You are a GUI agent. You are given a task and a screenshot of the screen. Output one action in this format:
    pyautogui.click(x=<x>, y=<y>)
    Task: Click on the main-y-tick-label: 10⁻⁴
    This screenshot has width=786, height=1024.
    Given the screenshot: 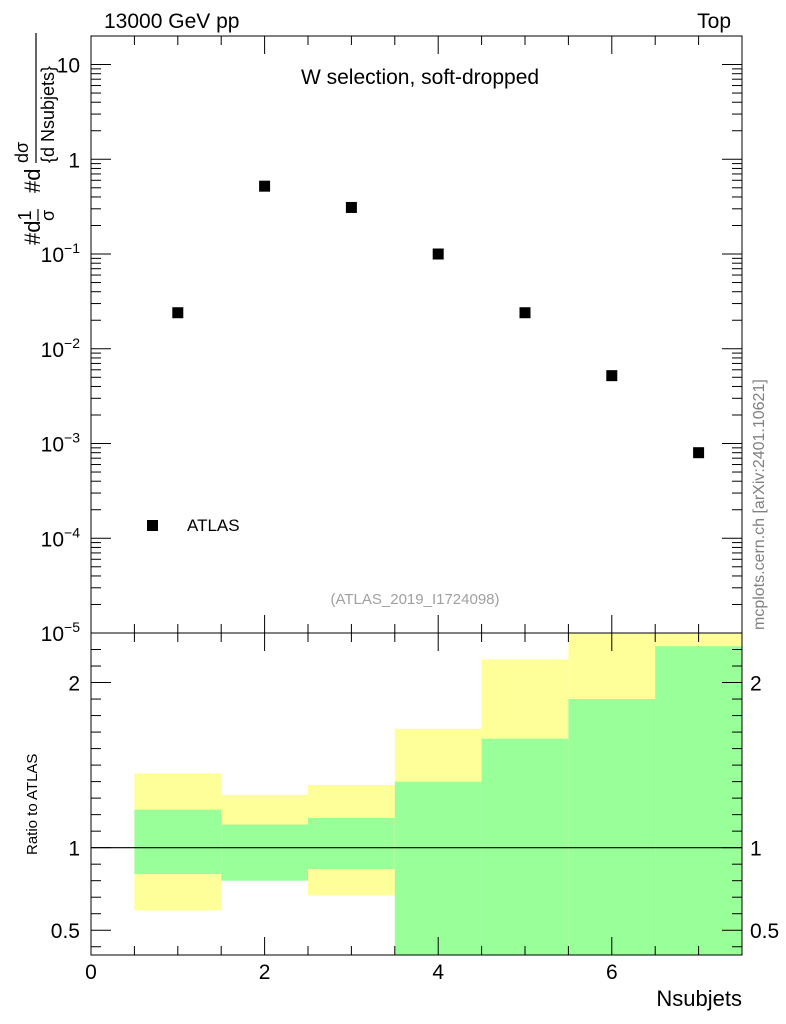 What is the action you would take?
    pyautogui.click(x=61, y=537)
    